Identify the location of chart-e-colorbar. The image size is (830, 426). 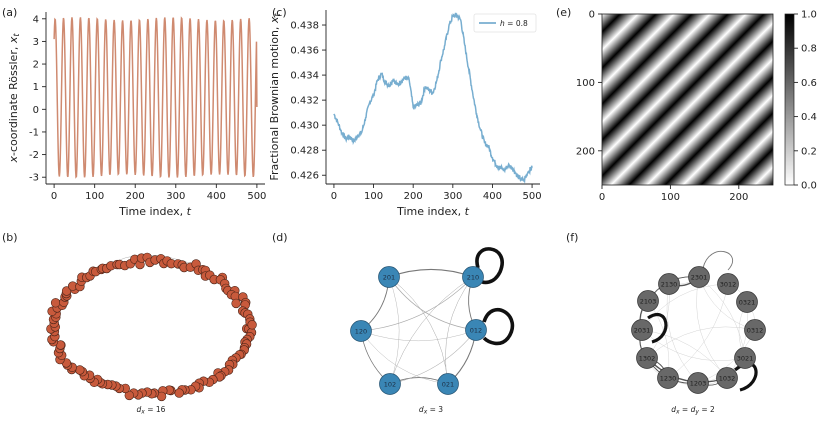
(789, 99).